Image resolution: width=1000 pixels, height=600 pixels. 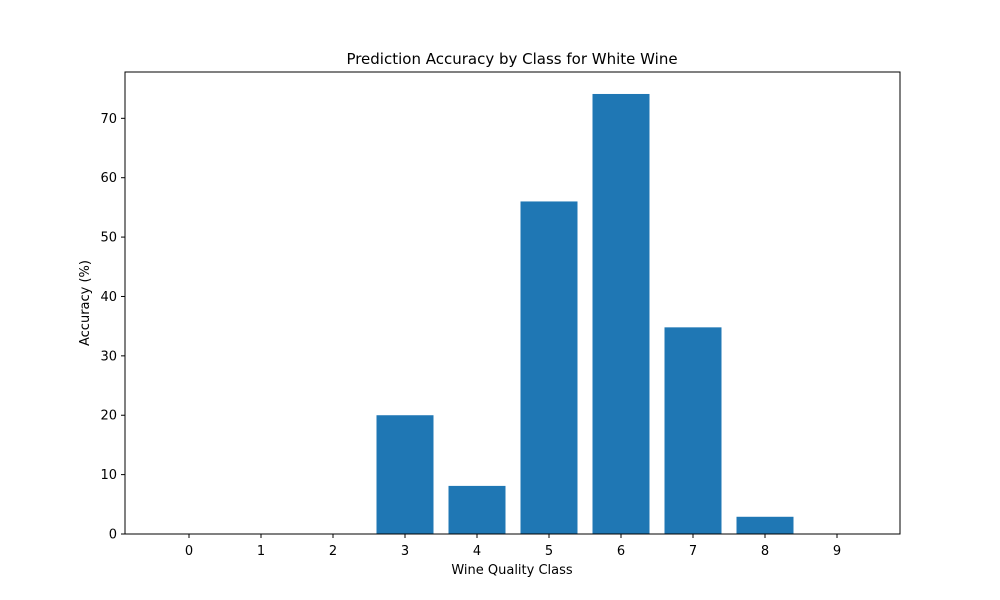 I want to click on y-tick-label: 40, so click(x=108, y=297).